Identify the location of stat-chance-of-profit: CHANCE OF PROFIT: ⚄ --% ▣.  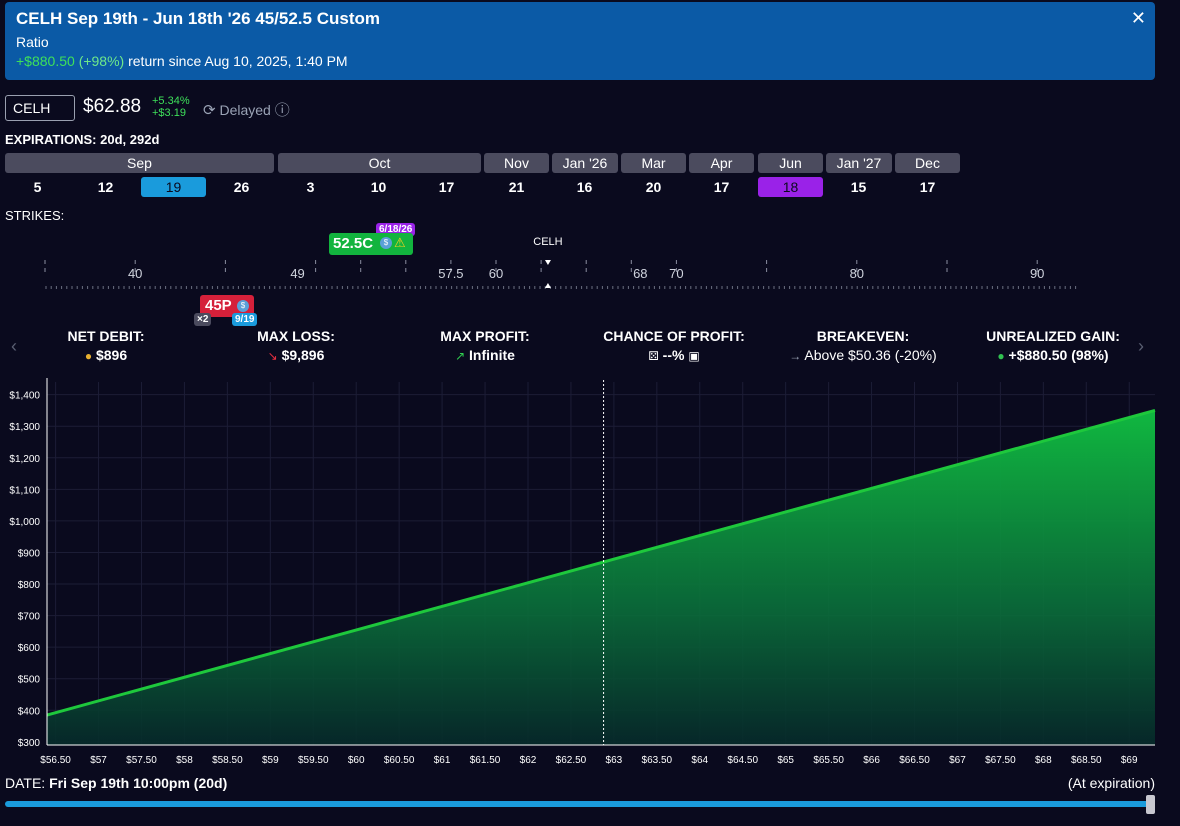
(674, 345).